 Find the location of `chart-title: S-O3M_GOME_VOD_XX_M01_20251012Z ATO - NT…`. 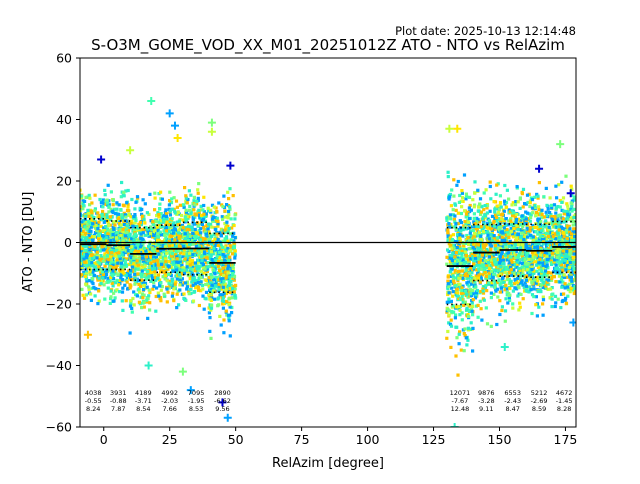

chart-title: S-O3M_GOME_VOD_XX_M01_20251012Z ATO - NT… is located at coordinates (328, 45).